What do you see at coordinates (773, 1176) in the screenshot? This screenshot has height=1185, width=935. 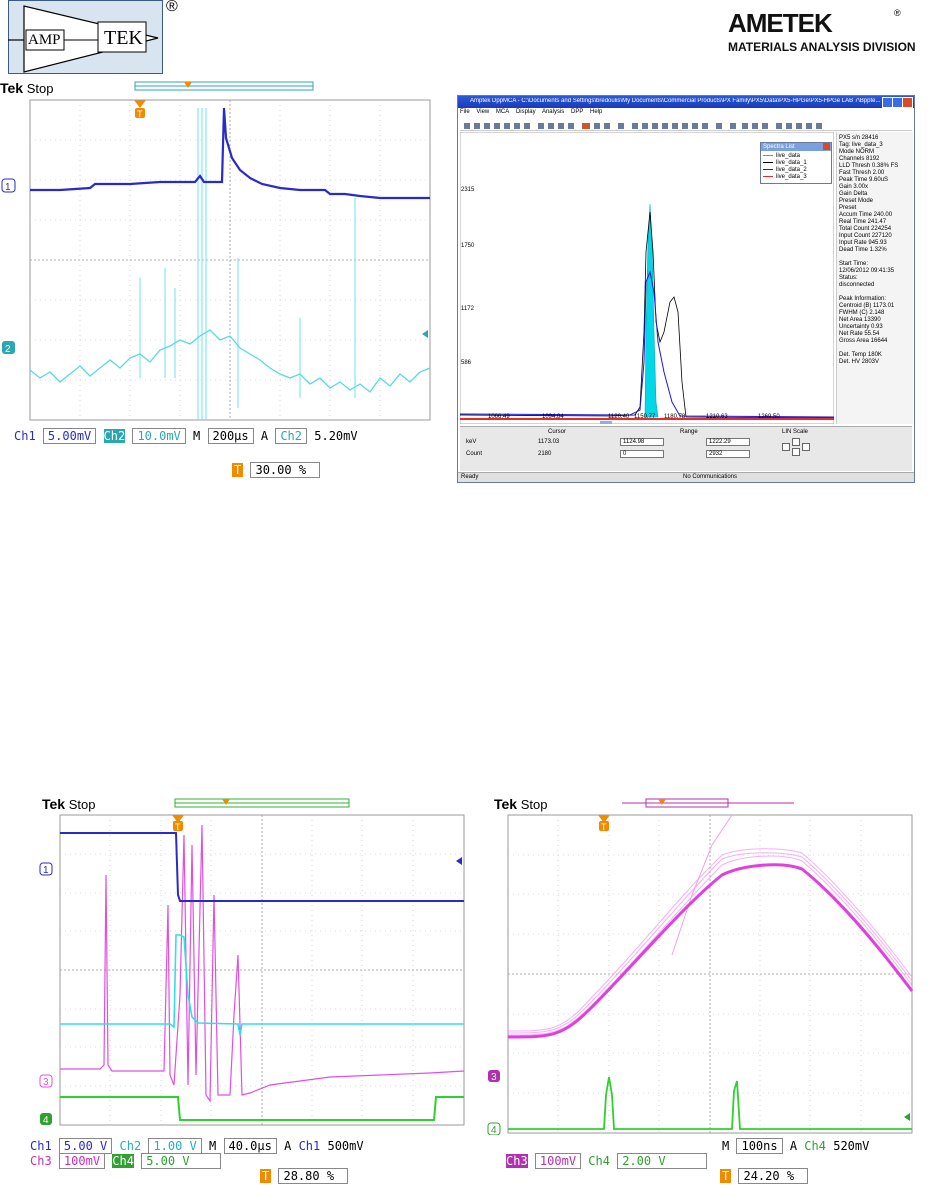 I see `scope4-trigger-pos: 24.20 %` at bounding box center [773, 1176].